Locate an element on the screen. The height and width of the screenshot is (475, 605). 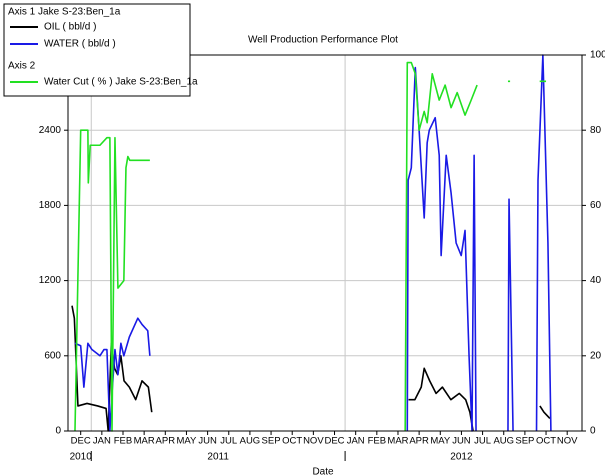
y2-tick-label: 40 is located at coordinates (596, 280).